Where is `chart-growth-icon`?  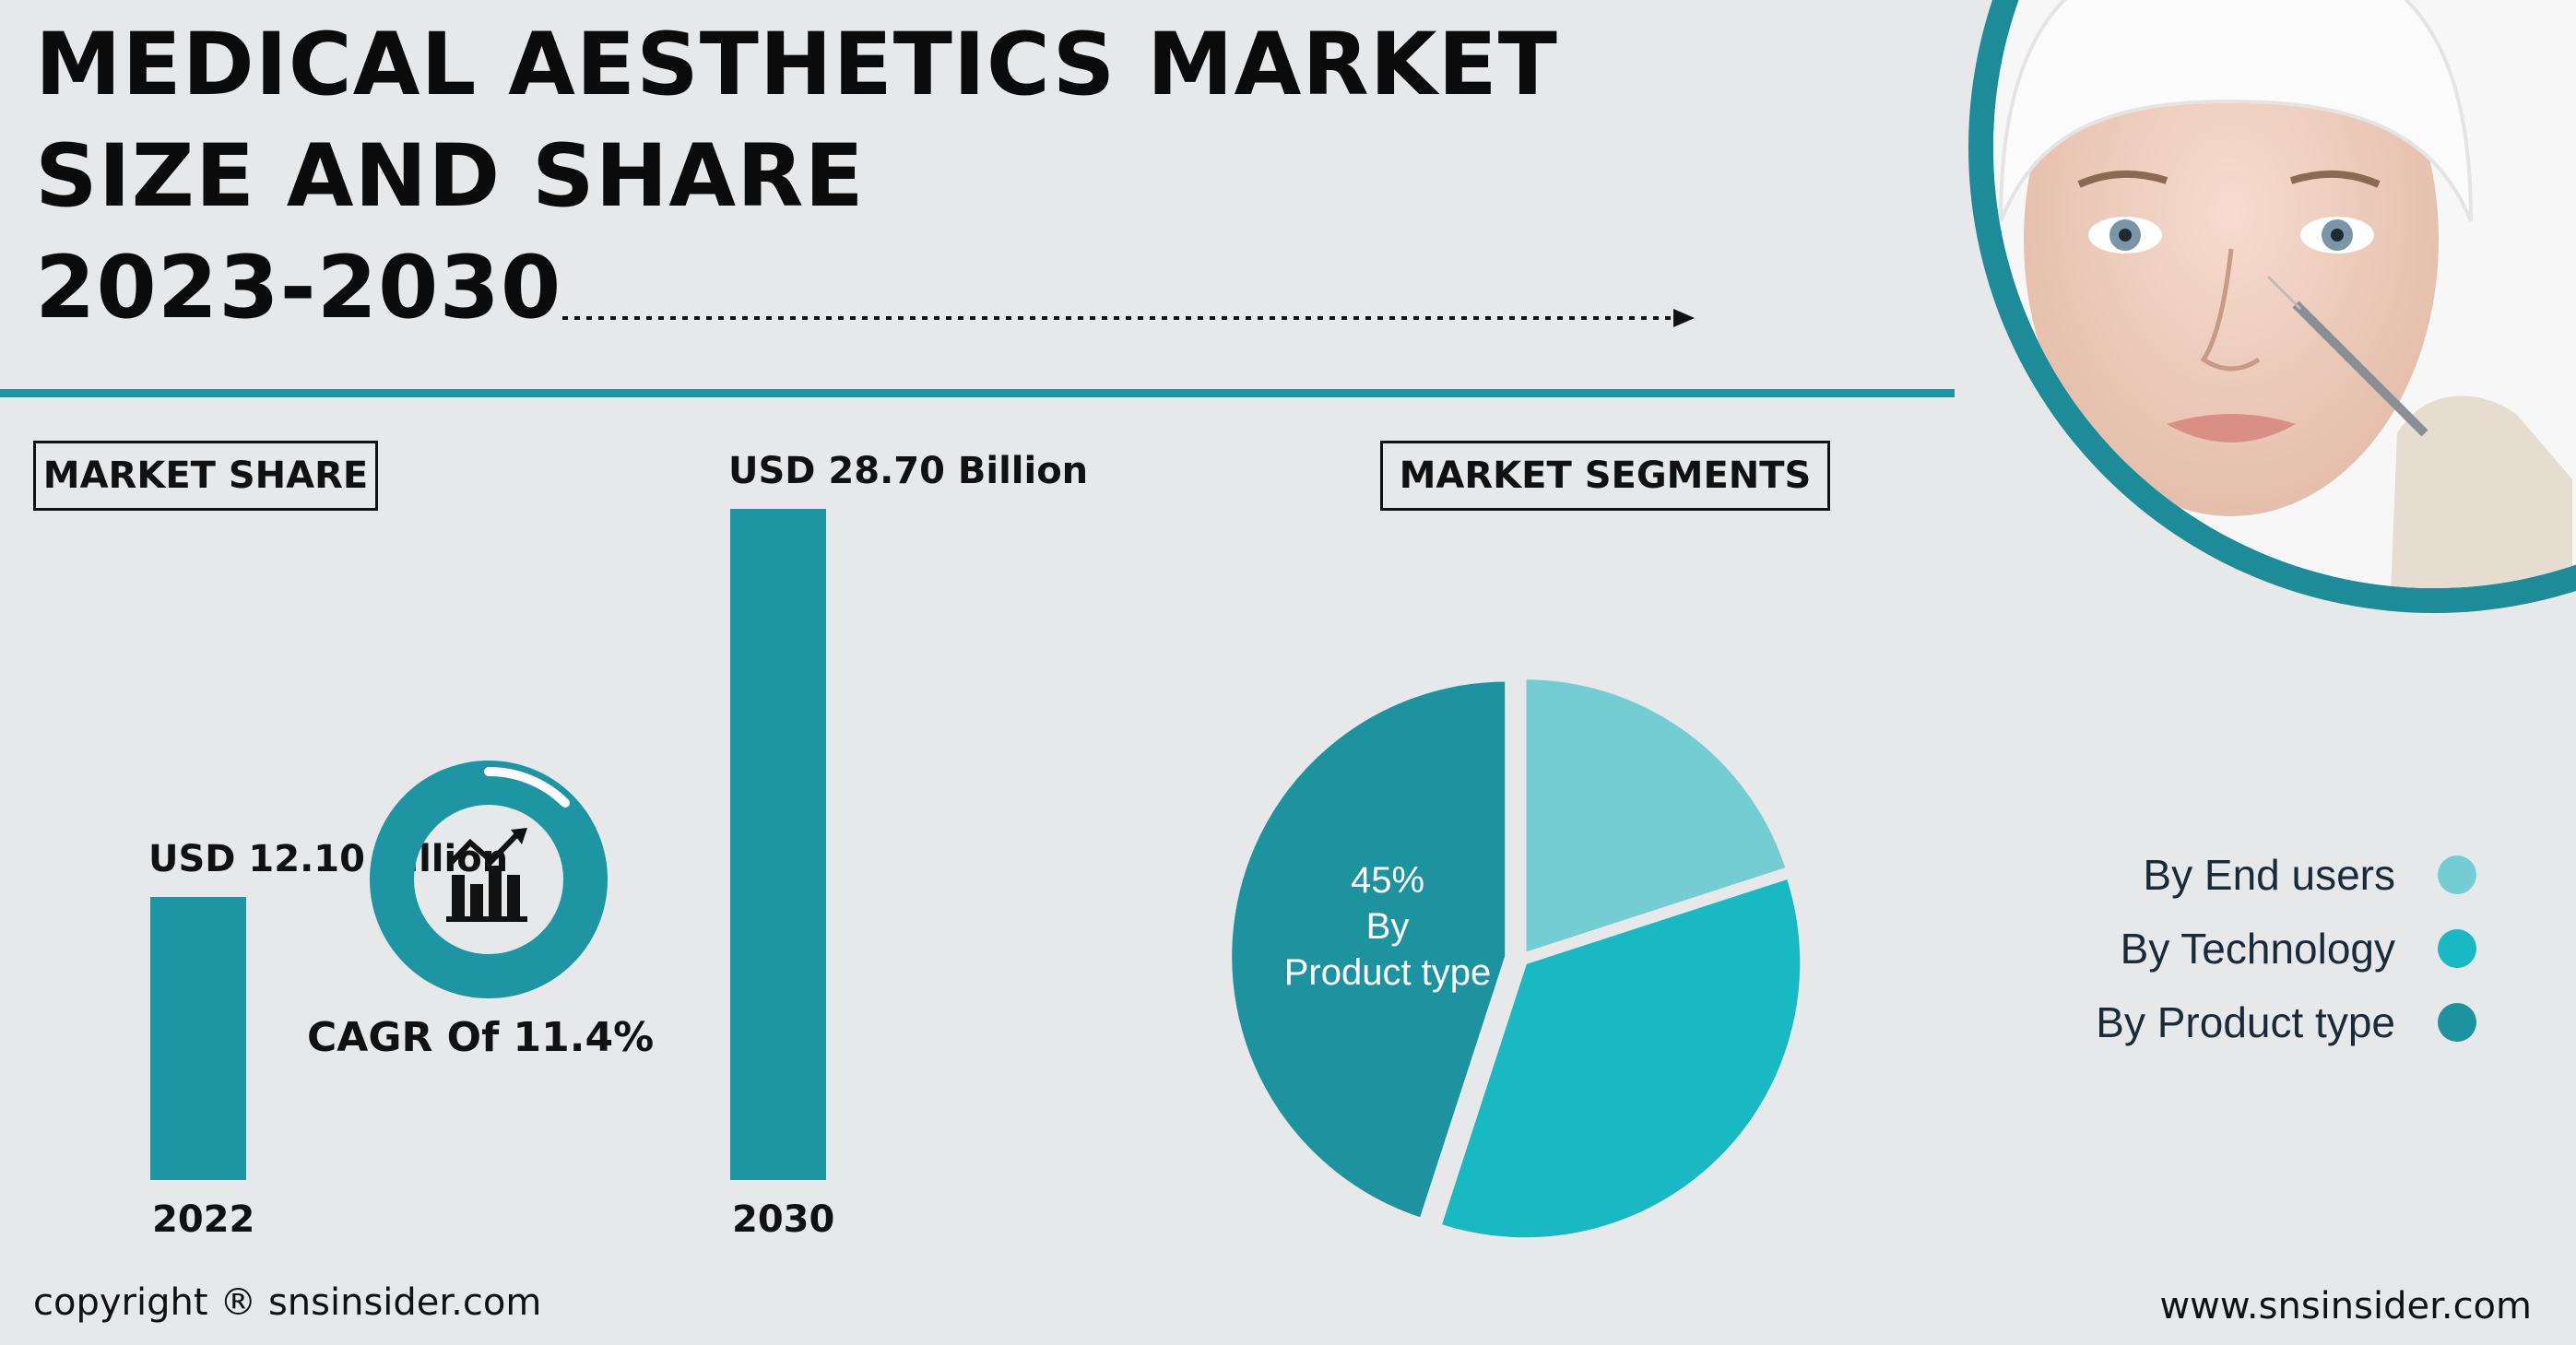 chart-growth-icon is located at coordinates (489, 879).